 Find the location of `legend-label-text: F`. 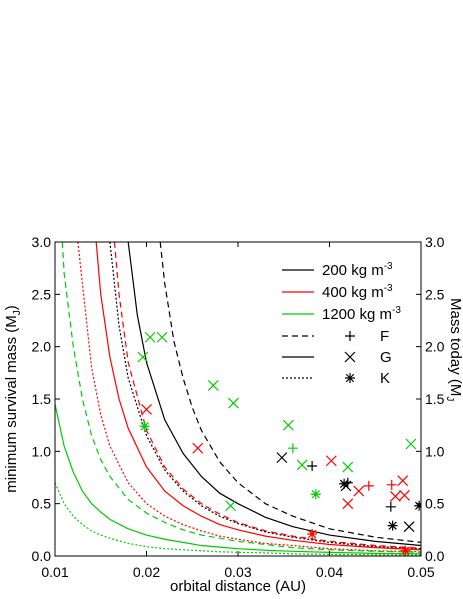

legend-label-text: F is located at coordinates (384, 336).